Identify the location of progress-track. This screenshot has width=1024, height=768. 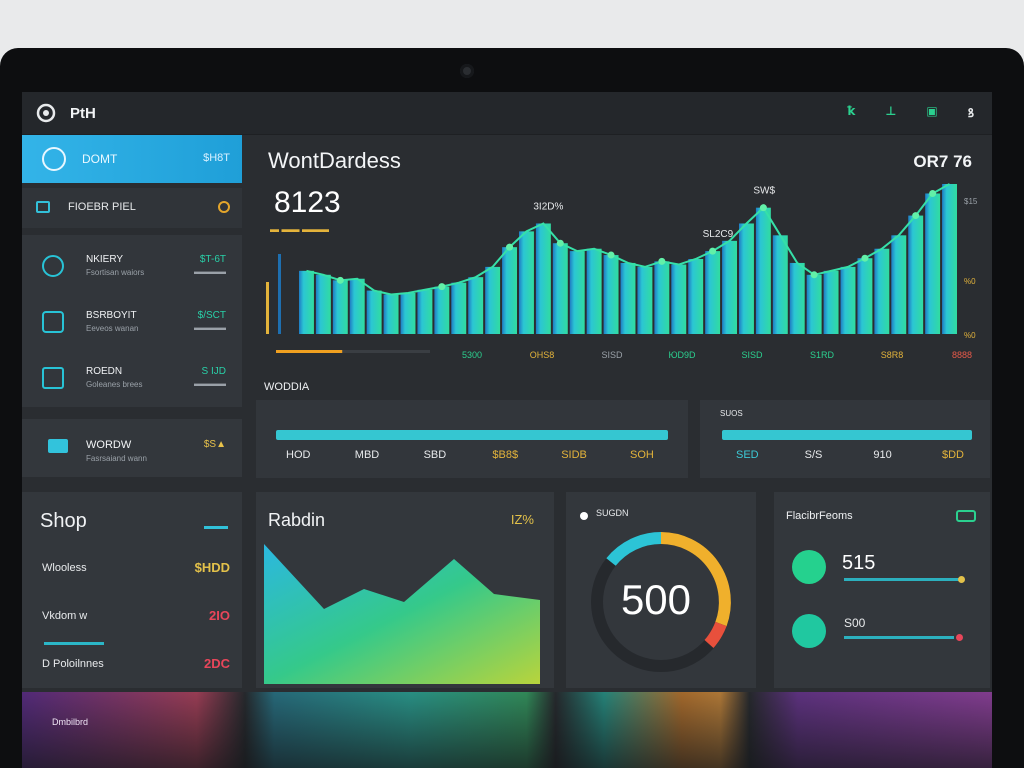
(472, 435).